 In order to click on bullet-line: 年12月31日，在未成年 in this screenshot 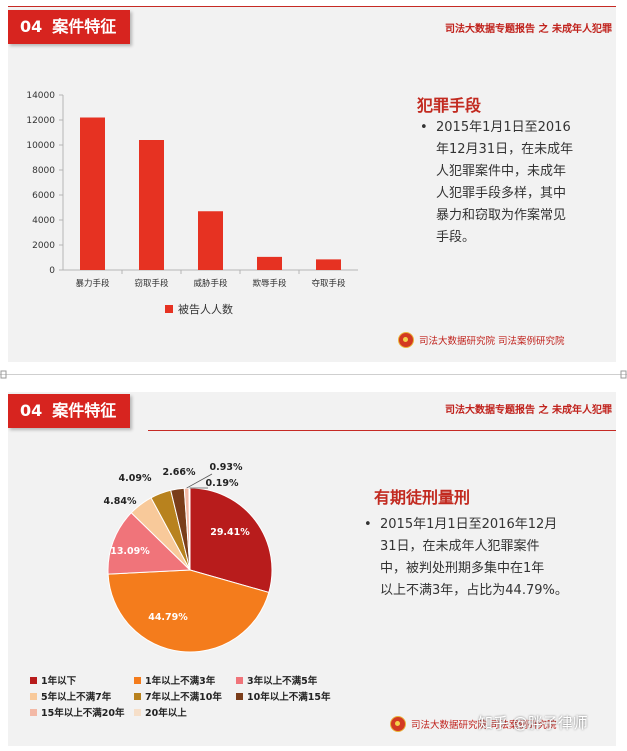, I will do `click(505, 149)`.